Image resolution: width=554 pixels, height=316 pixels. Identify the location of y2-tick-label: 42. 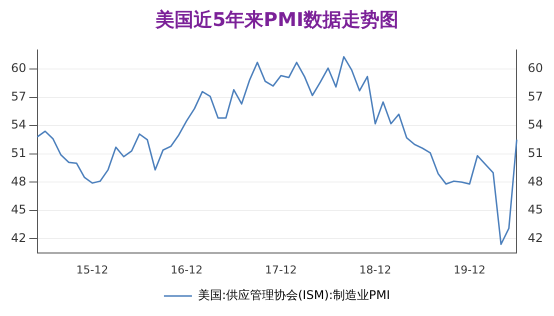
(536, 237).